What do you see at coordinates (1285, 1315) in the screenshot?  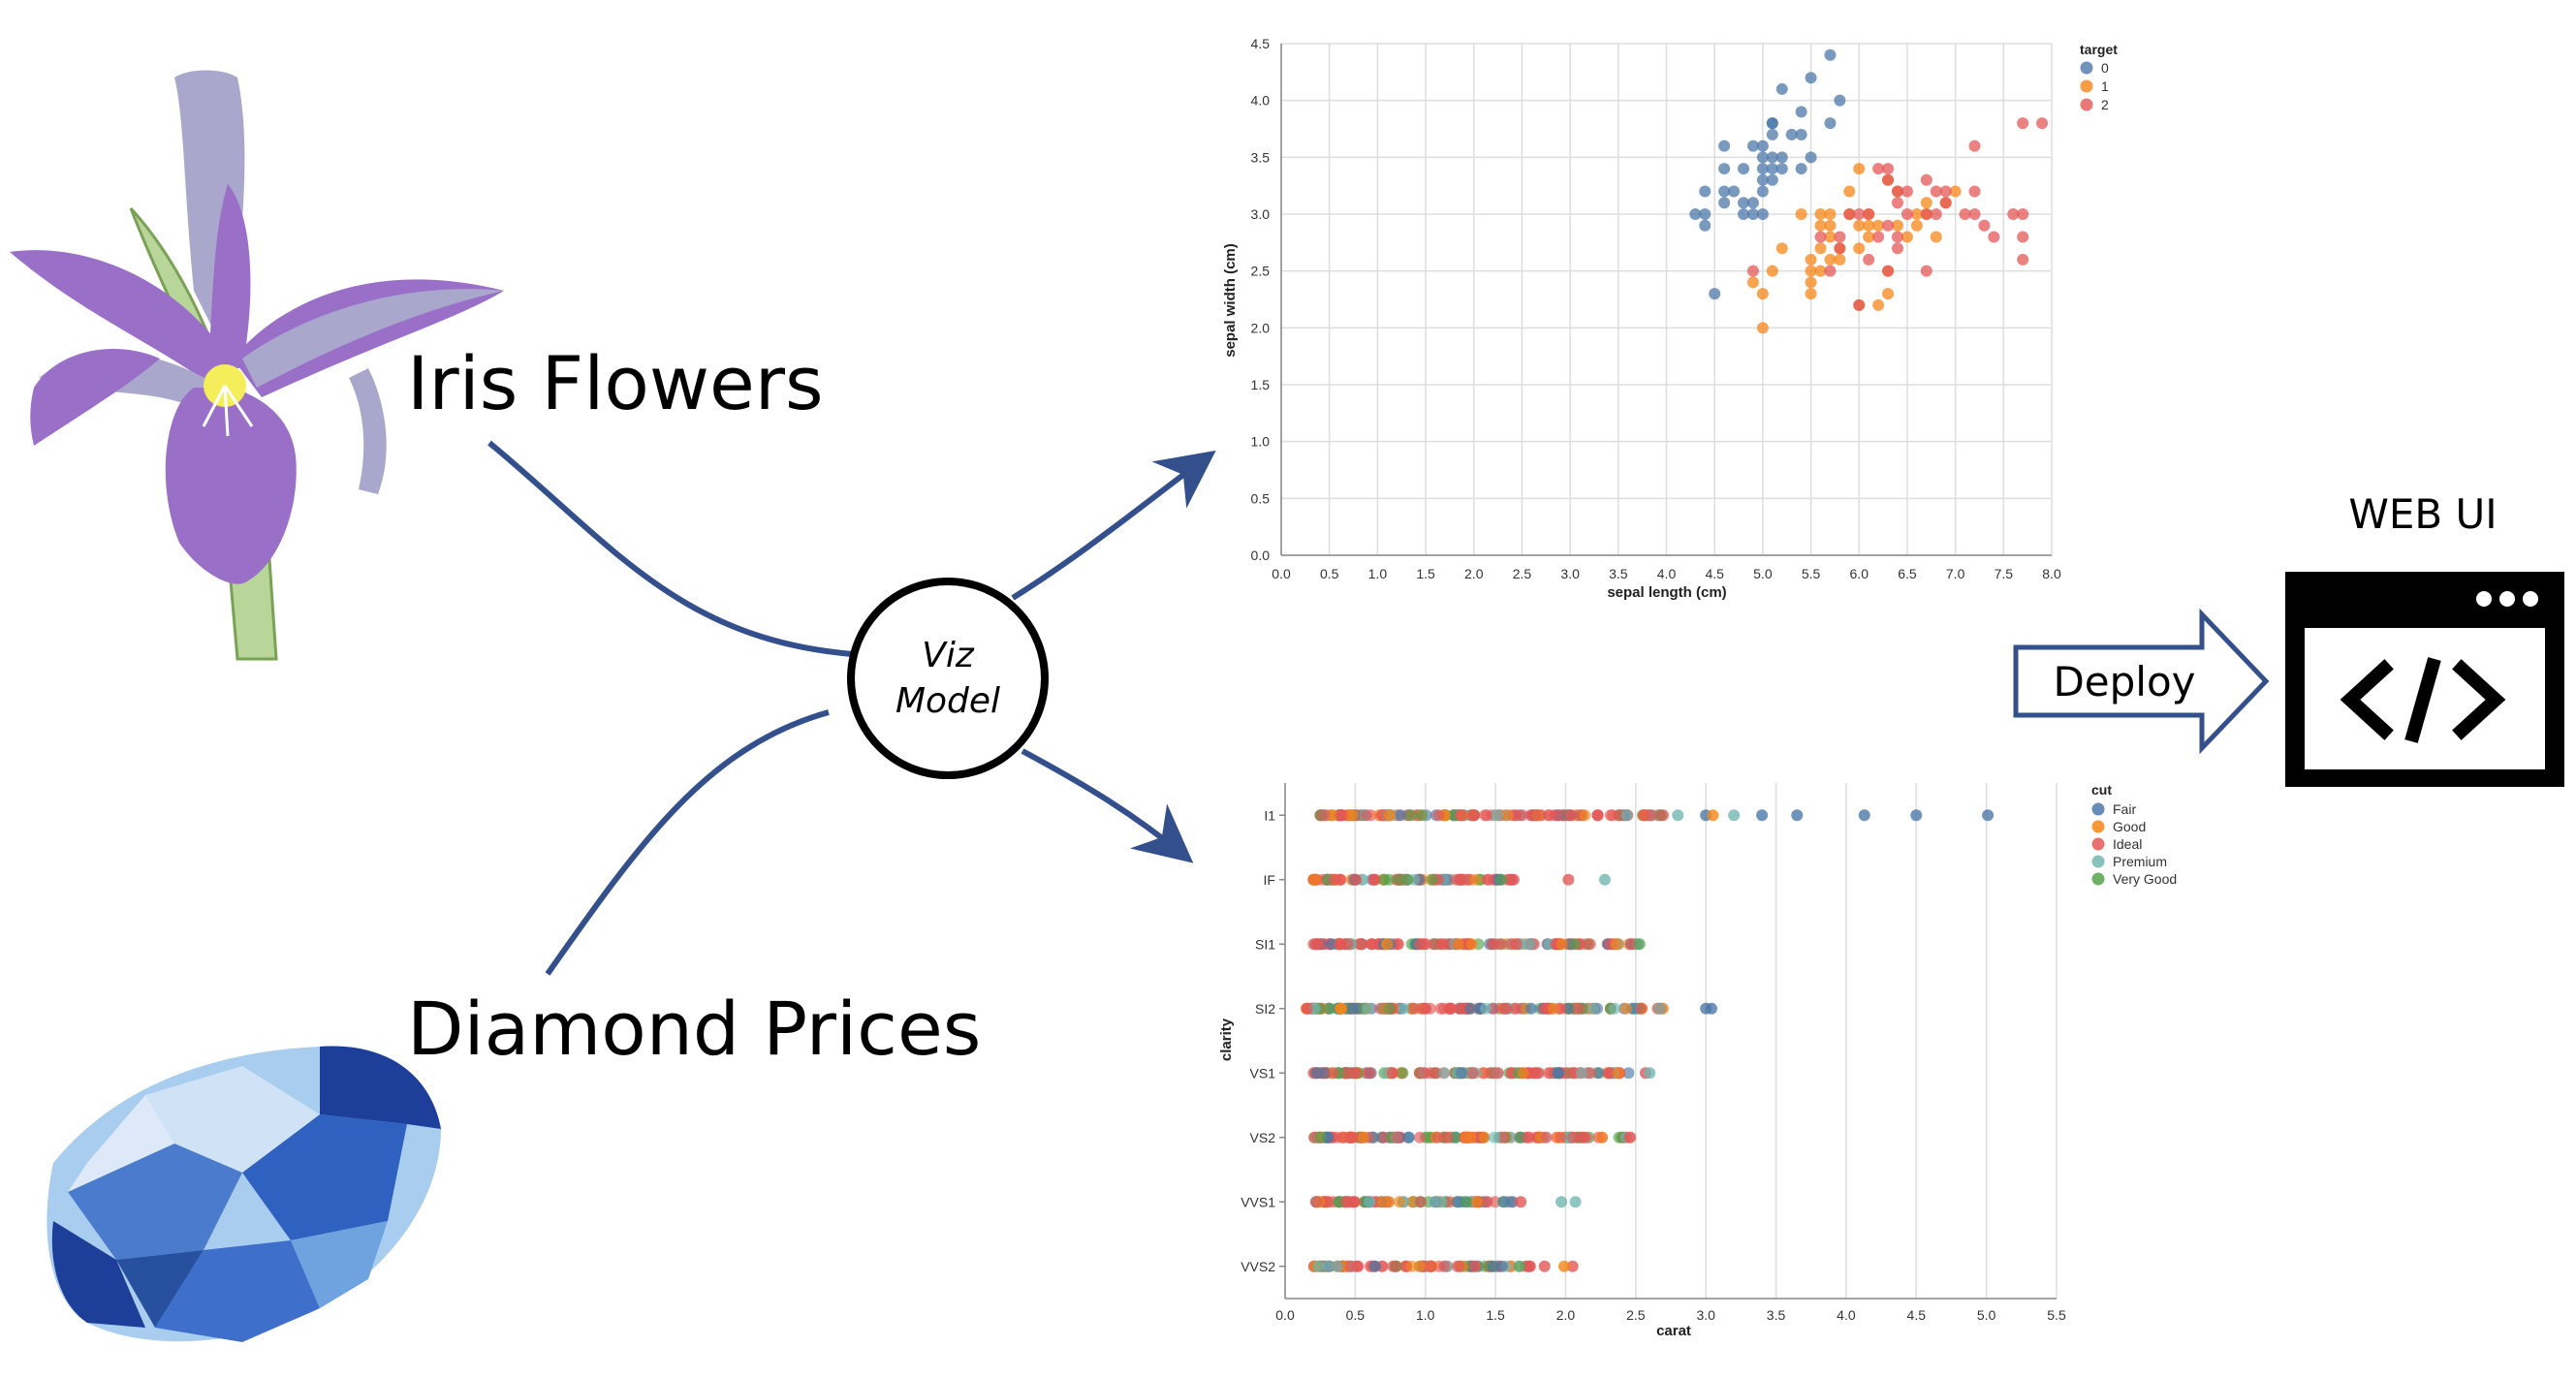 I see `diamond-x-tick-label: 0.0` at bounding box center [1285, 1315].